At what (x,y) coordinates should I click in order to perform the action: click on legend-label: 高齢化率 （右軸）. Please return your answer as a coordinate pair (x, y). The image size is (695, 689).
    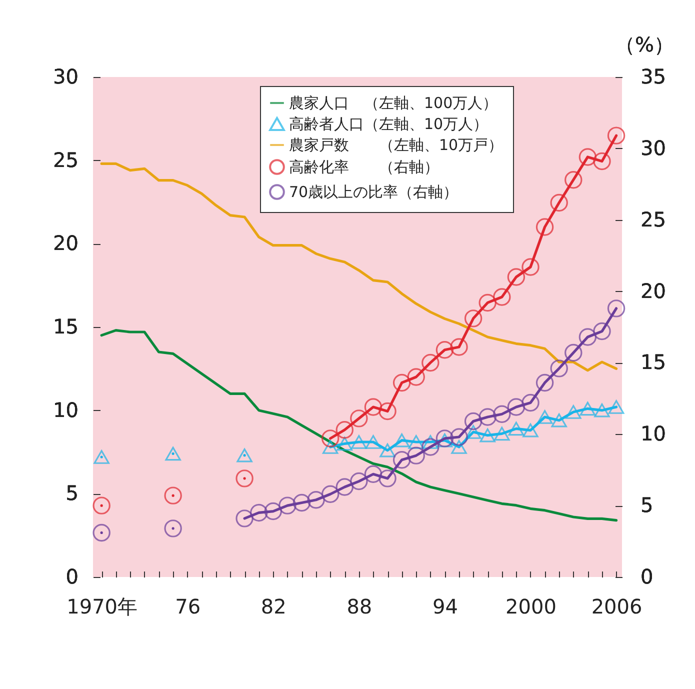
    Looking at the image, I should click on (364, 167).